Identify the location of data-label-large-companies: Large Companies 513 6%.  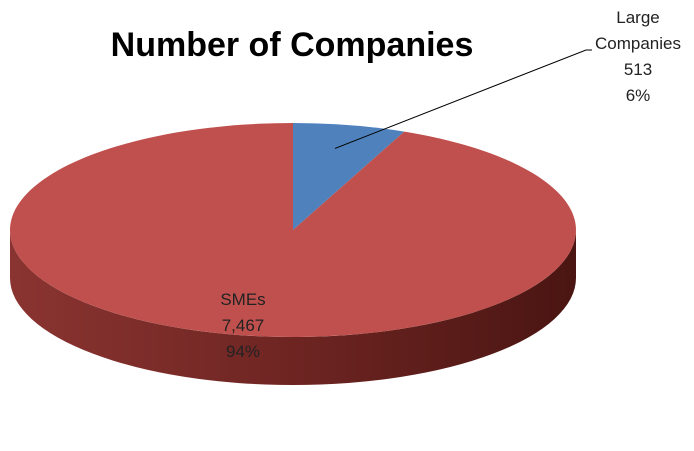
(638, 56).